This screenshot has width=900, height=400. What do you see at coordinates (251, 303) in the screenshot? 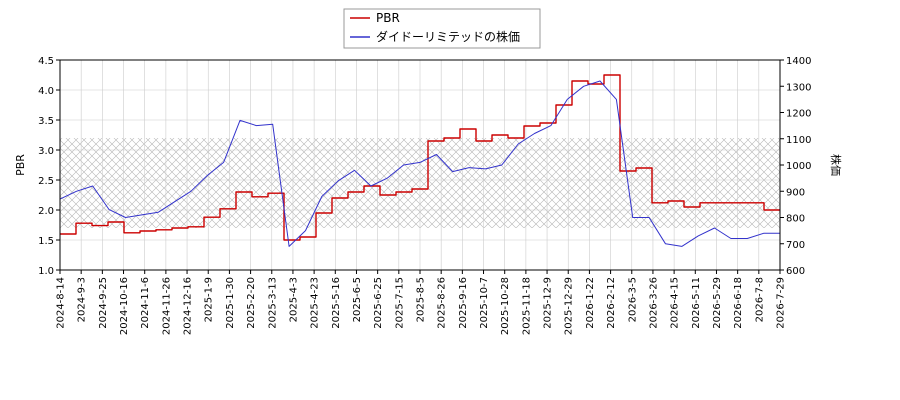
I see `x-tick-label: 2025-2-20` at bounding box center [251, 303].